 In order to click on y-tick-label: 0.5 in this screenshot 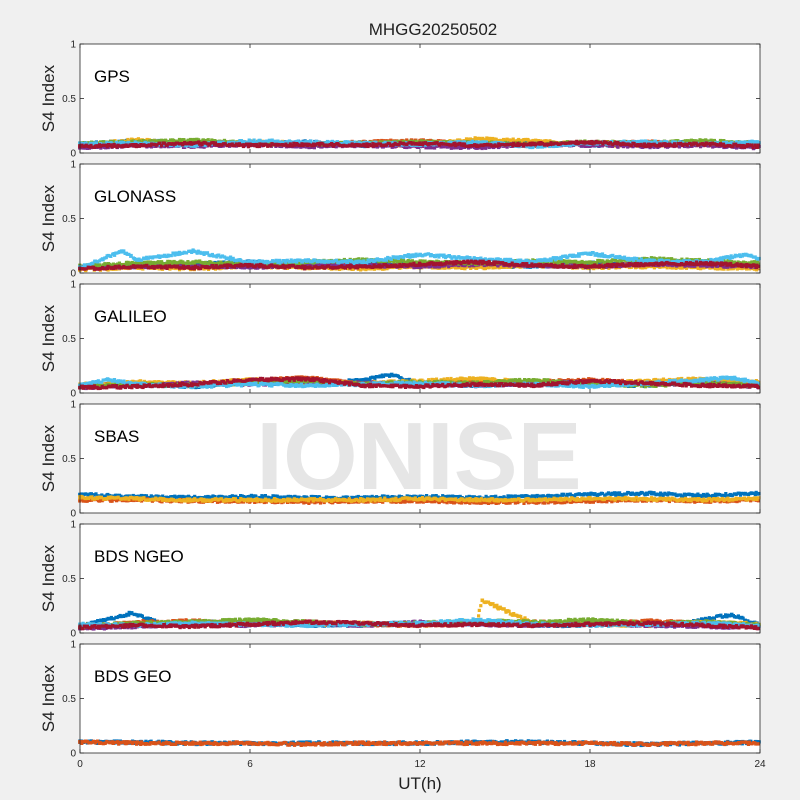, I will do `click(69, 99)`.